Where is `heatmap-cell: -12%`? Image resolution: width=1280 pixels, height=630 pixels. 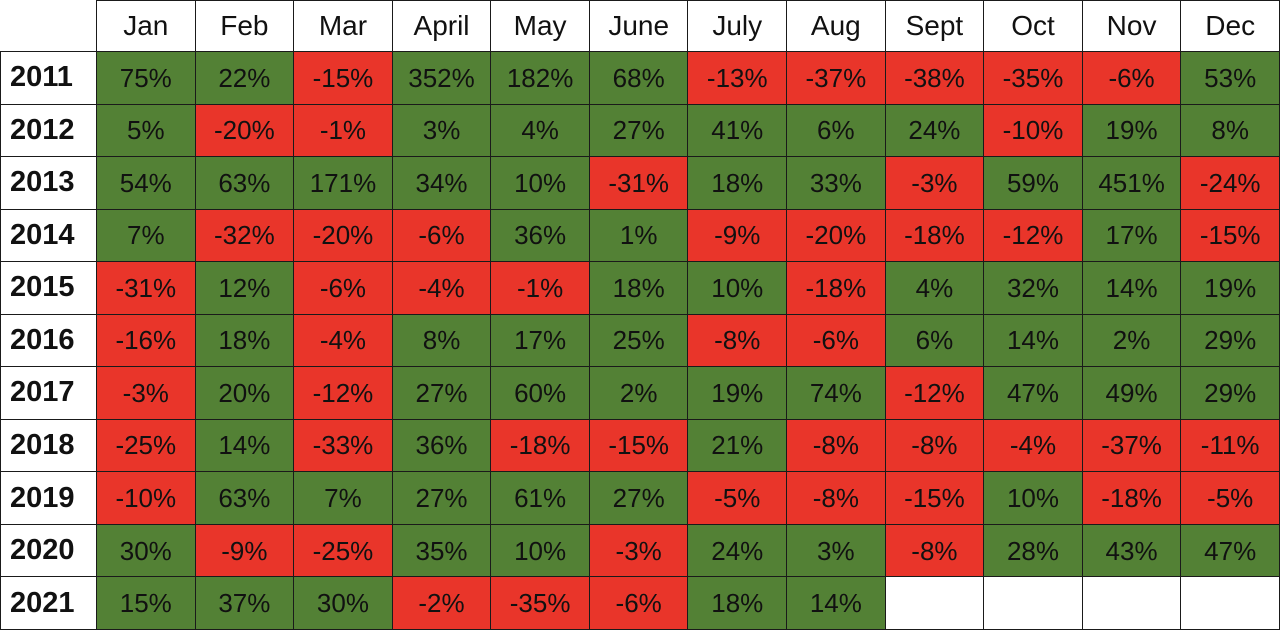
heatmap-cell: -12% is located at coordinates (343, 393).